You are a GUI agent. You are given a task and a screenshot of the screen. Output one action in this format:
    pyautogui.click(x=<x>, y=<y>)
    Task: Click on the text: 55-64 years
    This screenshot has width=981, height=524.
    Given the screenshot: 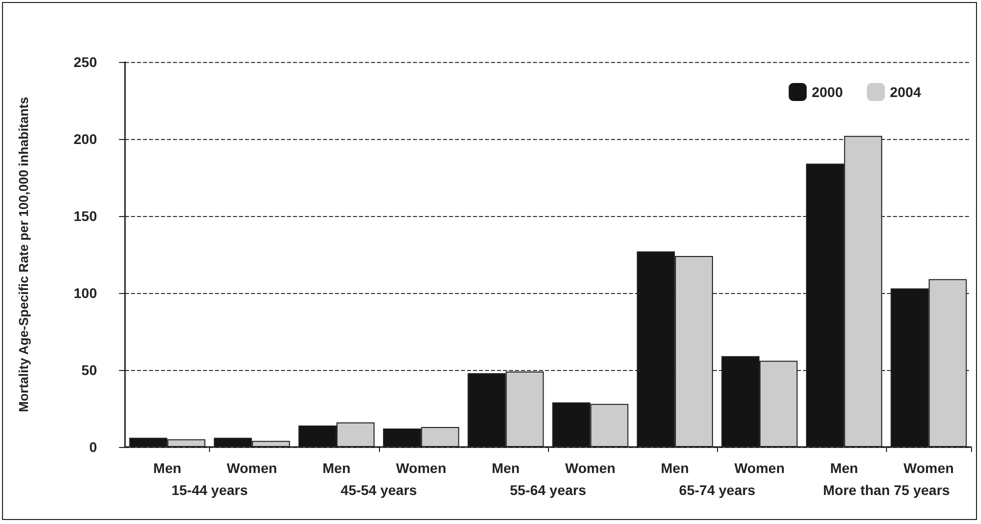 What is the action you would take?
    pyautogui.click(x=548, y=490)
    